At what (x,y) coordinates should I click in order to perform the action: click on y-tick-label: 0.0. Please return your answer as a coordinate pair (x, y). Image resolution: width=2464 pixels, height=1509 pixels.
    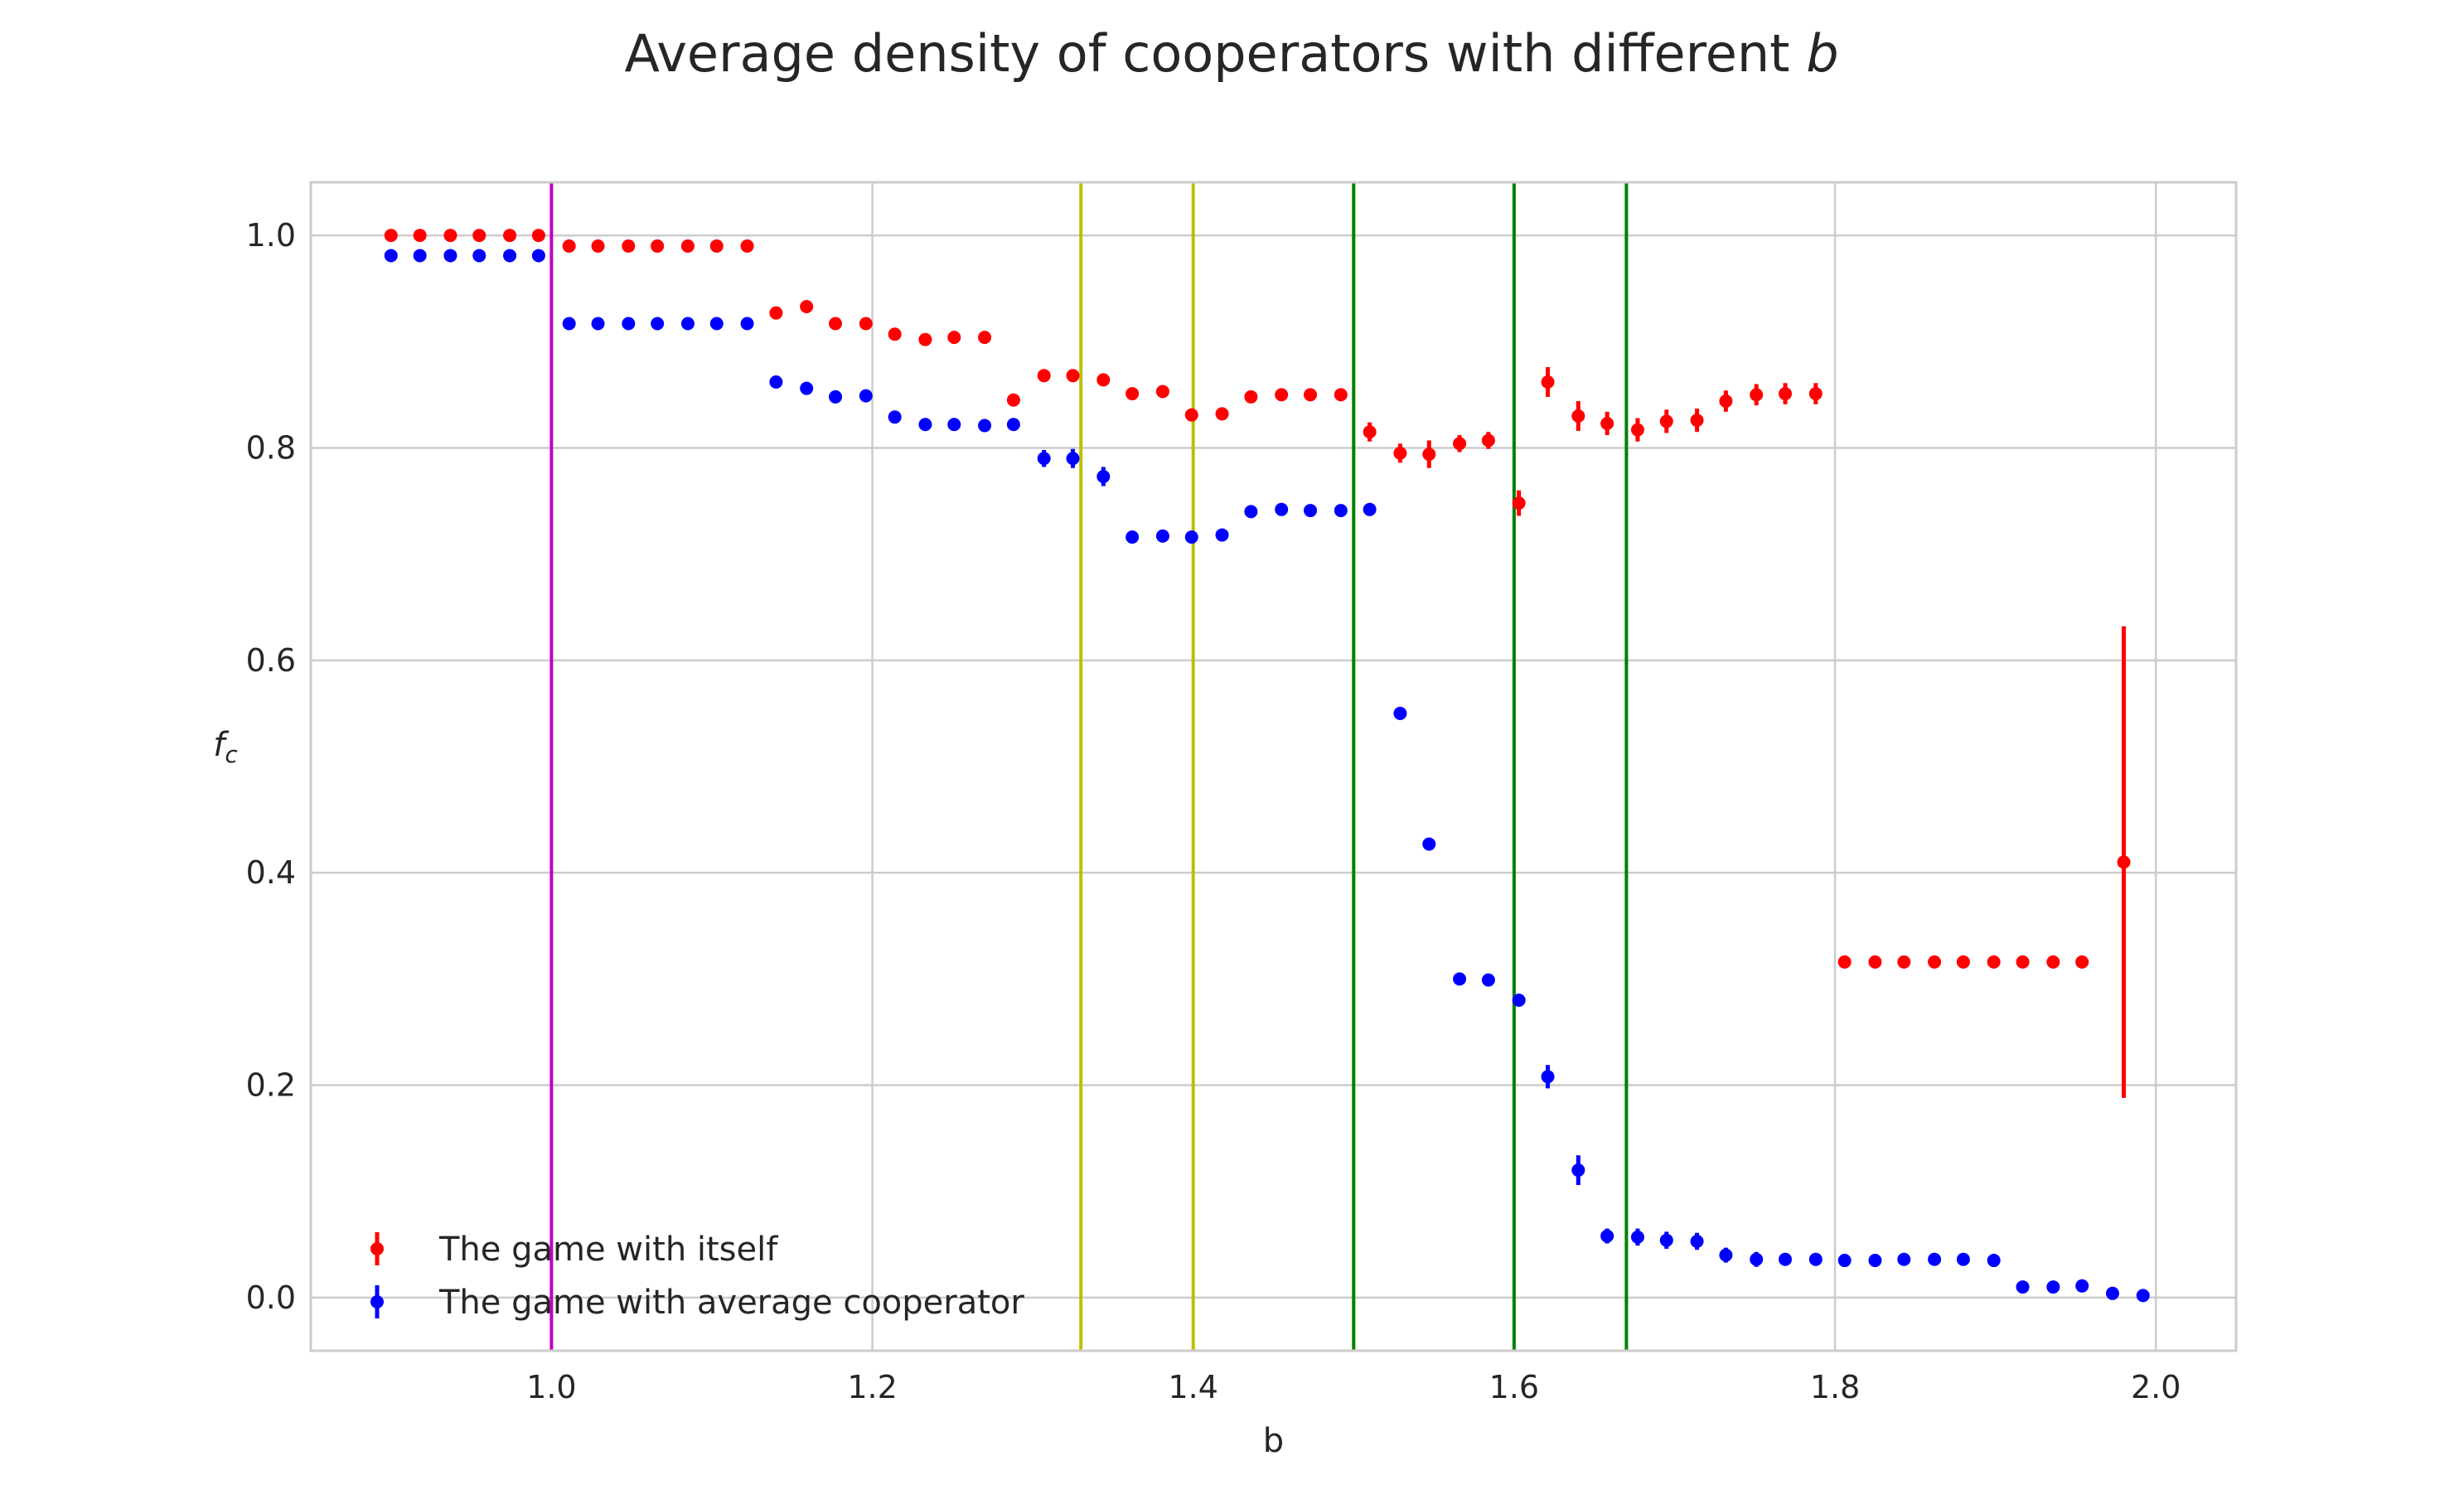
    Looking at the image, I should click on (271, 1298).